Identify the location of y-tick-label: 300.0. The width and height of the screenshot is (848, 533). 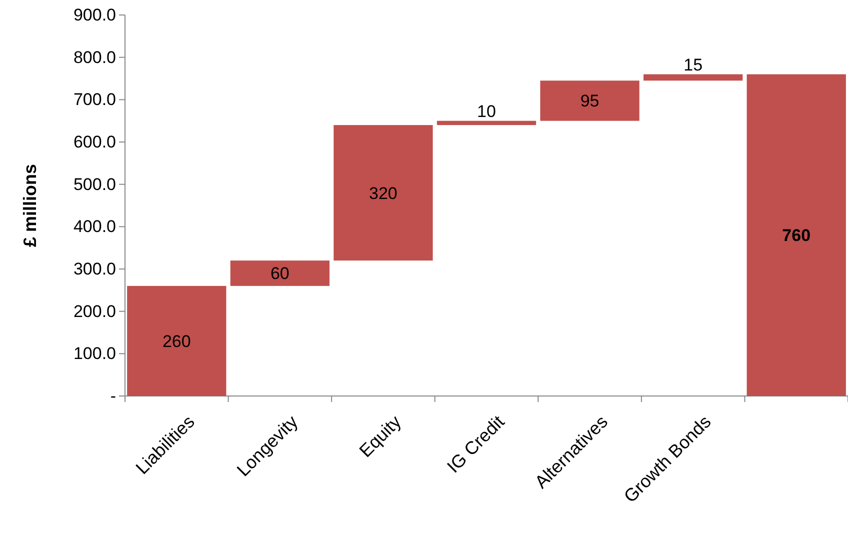
(94, 268).